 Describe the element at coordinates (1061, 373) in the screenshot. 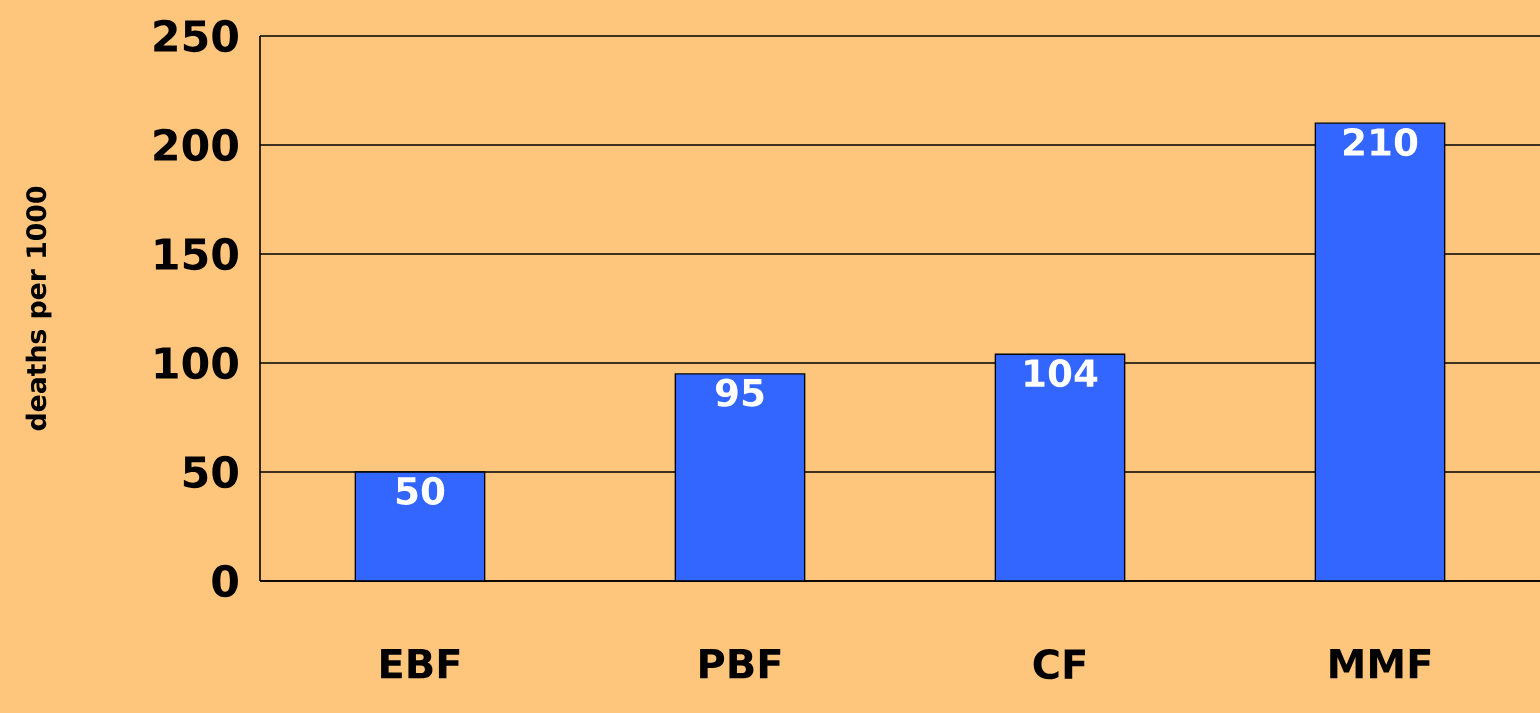

I see `data-label: 104` at that location.